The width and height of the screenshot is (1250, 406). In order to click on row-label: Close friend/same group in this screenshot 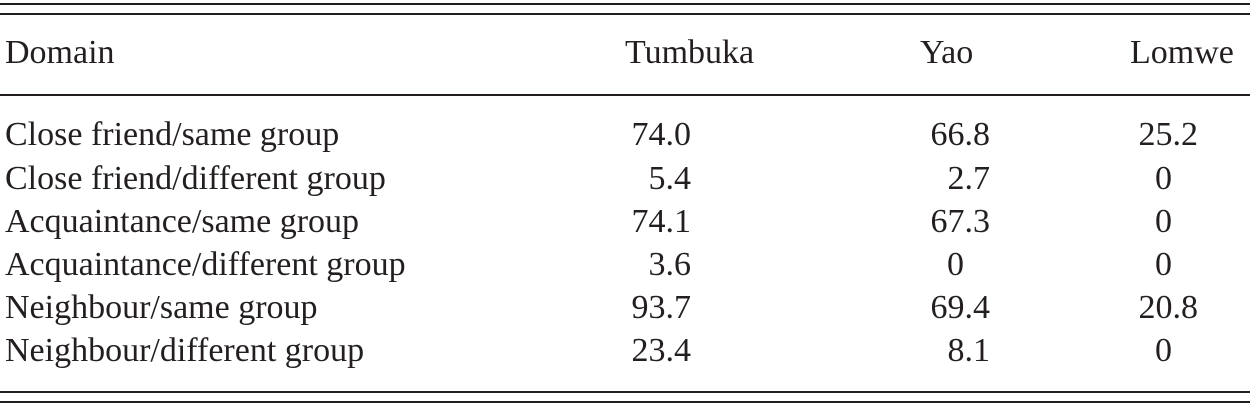, I will do `click(172, 134)`.